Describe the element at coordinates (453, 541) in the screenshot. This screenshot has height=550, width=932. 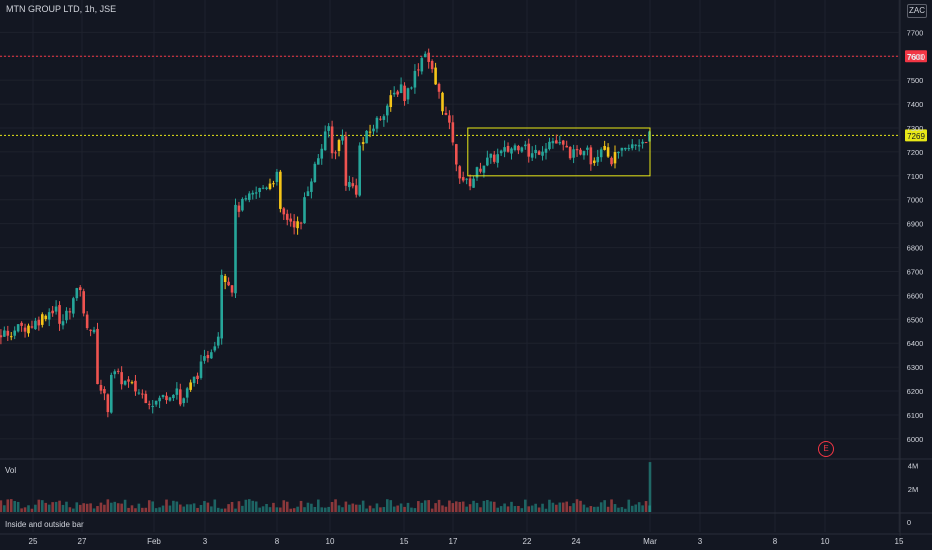
I see `time-tick-label: 17` at that location.